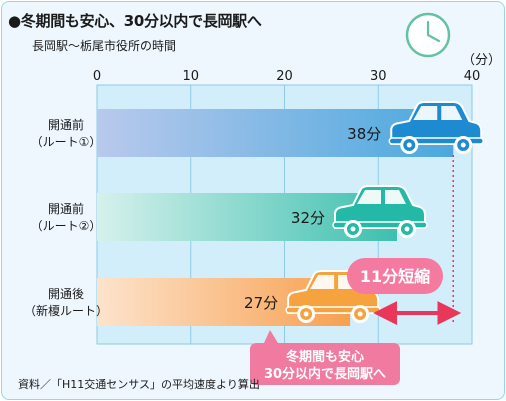 Image resolution: width=506 pixels, height=401 pixels. I want to click on data-label: 32分, so click(308, 218).